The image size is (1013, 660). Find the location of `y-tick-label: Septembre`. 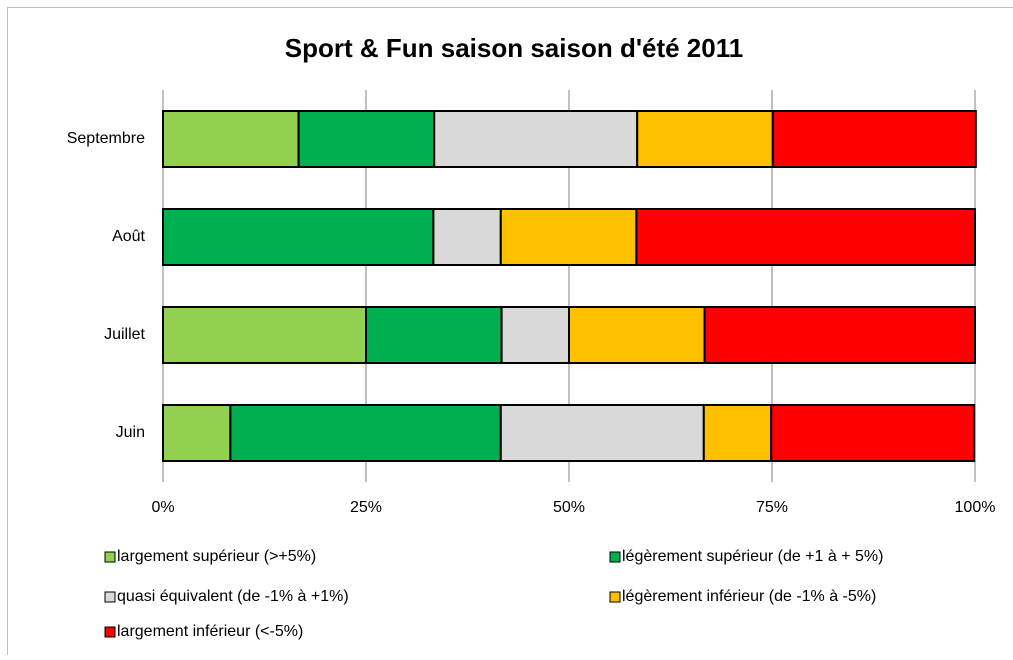

y-tick-label: Septembre is located at coordinates (106, 138).